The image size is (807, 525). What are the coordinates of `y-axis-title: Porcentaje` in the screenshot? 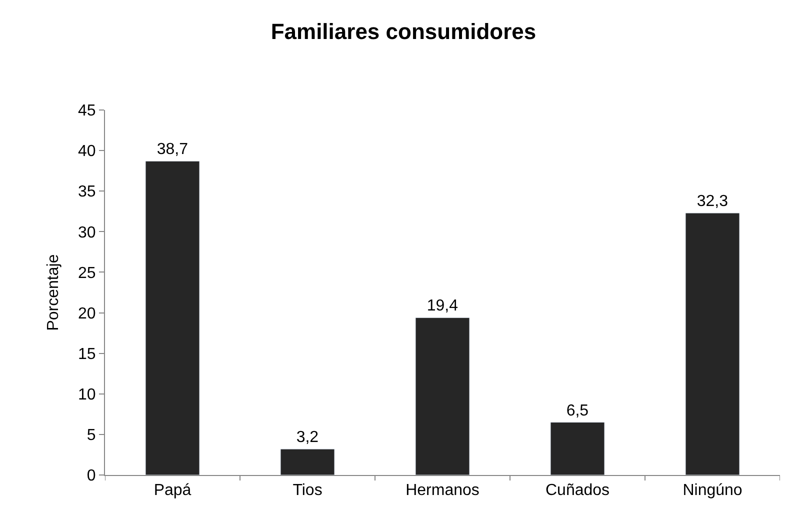 It's located at (53, 292).